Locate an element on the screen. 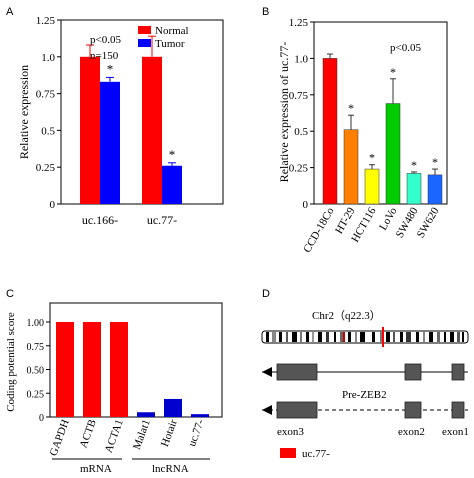  panel-b-ytick-label: 0.5 is located at coordinates (301, 132).